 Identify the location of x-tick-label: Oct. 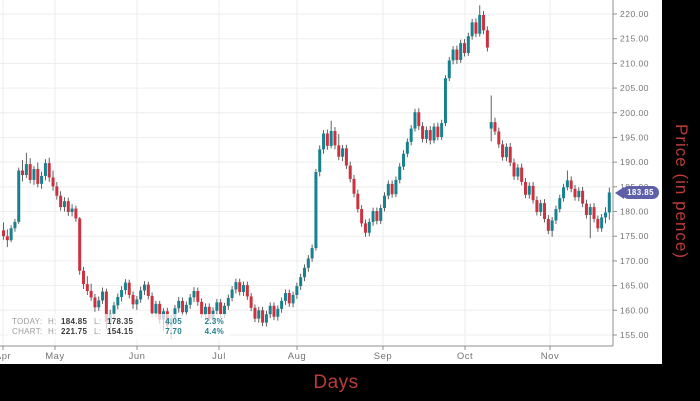
(465, 356).